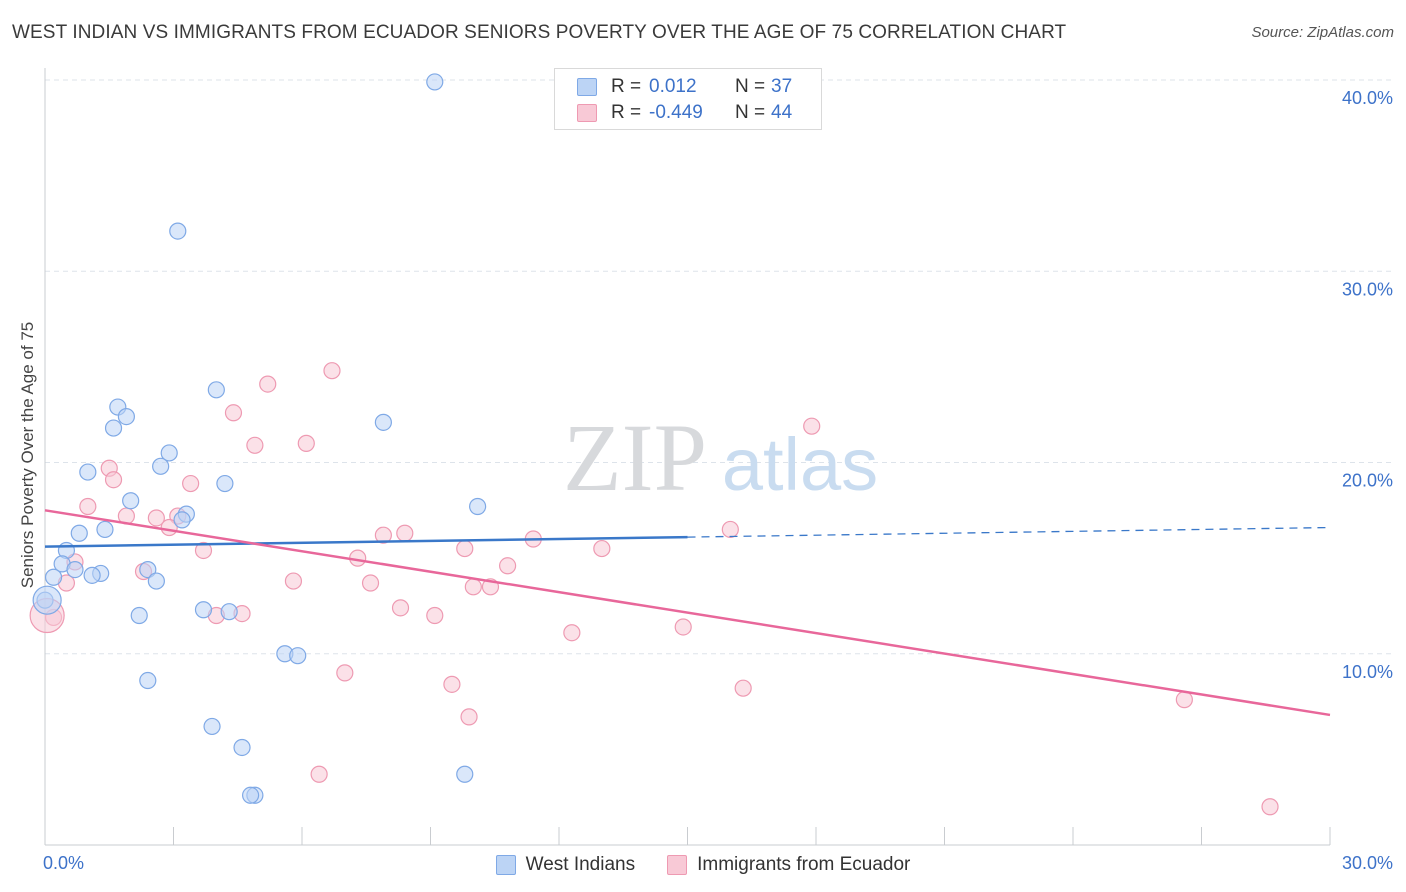  I want to click on legend-item-west-indians: West Indians, so click(565, 865).